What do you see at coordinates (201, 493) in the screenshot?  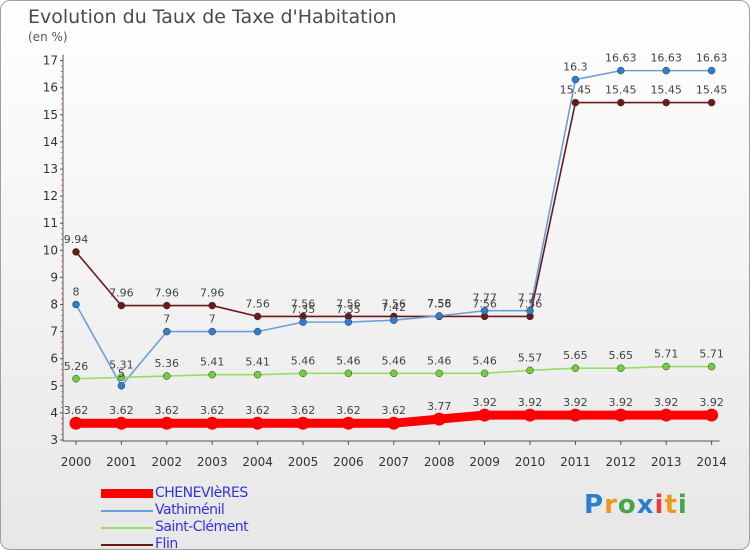 I see `legend-label: CHENEVIèRES` at bounding box center [201, 493].